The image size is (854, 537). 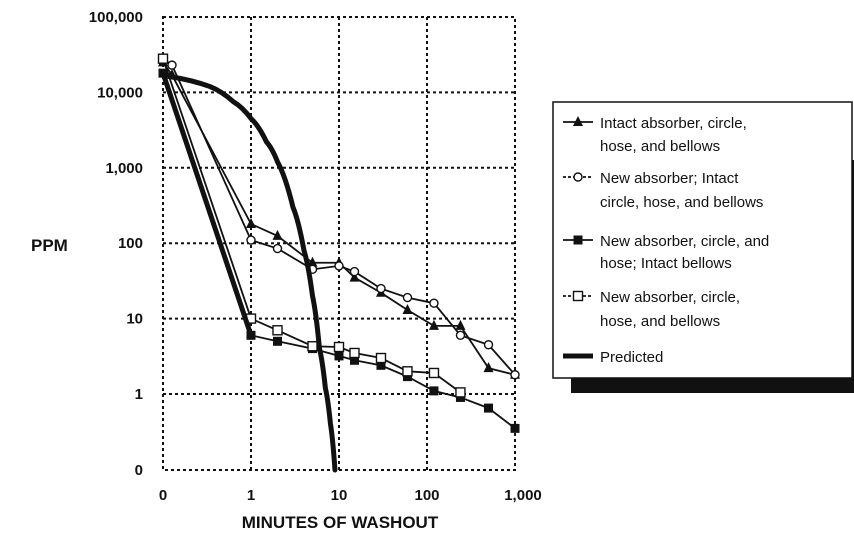 What do you see at coordinates (139, 394) in the screenshot?
I see `y-tick-label: 1` at bounding box center [139, 394].